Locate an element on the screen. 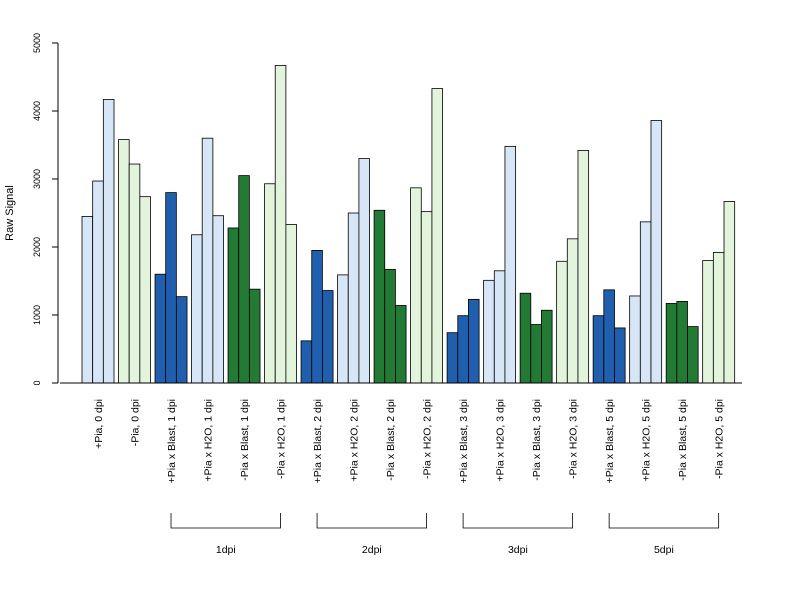 The width and height of the screenshot is (800, 600). y-tick-label: 4000 is located at coordinates (37, 111).